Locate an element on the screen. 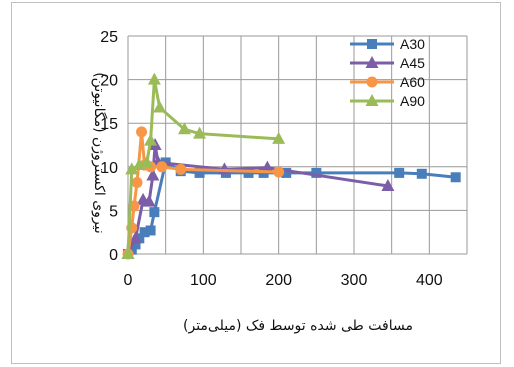 This screenshot has height=367, width=514. y-axis-title: نیروی اکستروژن (مگانیوتن) is located at coordinates (99, 153).